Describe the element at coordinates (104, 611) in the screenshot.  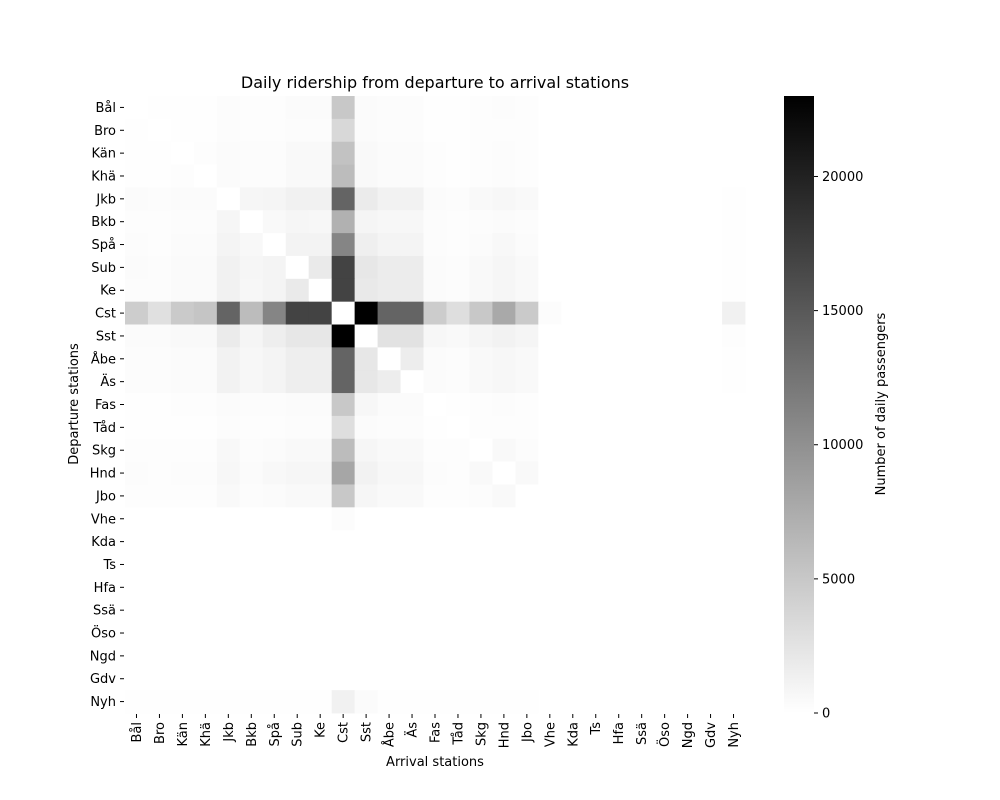
I see `y-tick-label: Ssä` at that location.